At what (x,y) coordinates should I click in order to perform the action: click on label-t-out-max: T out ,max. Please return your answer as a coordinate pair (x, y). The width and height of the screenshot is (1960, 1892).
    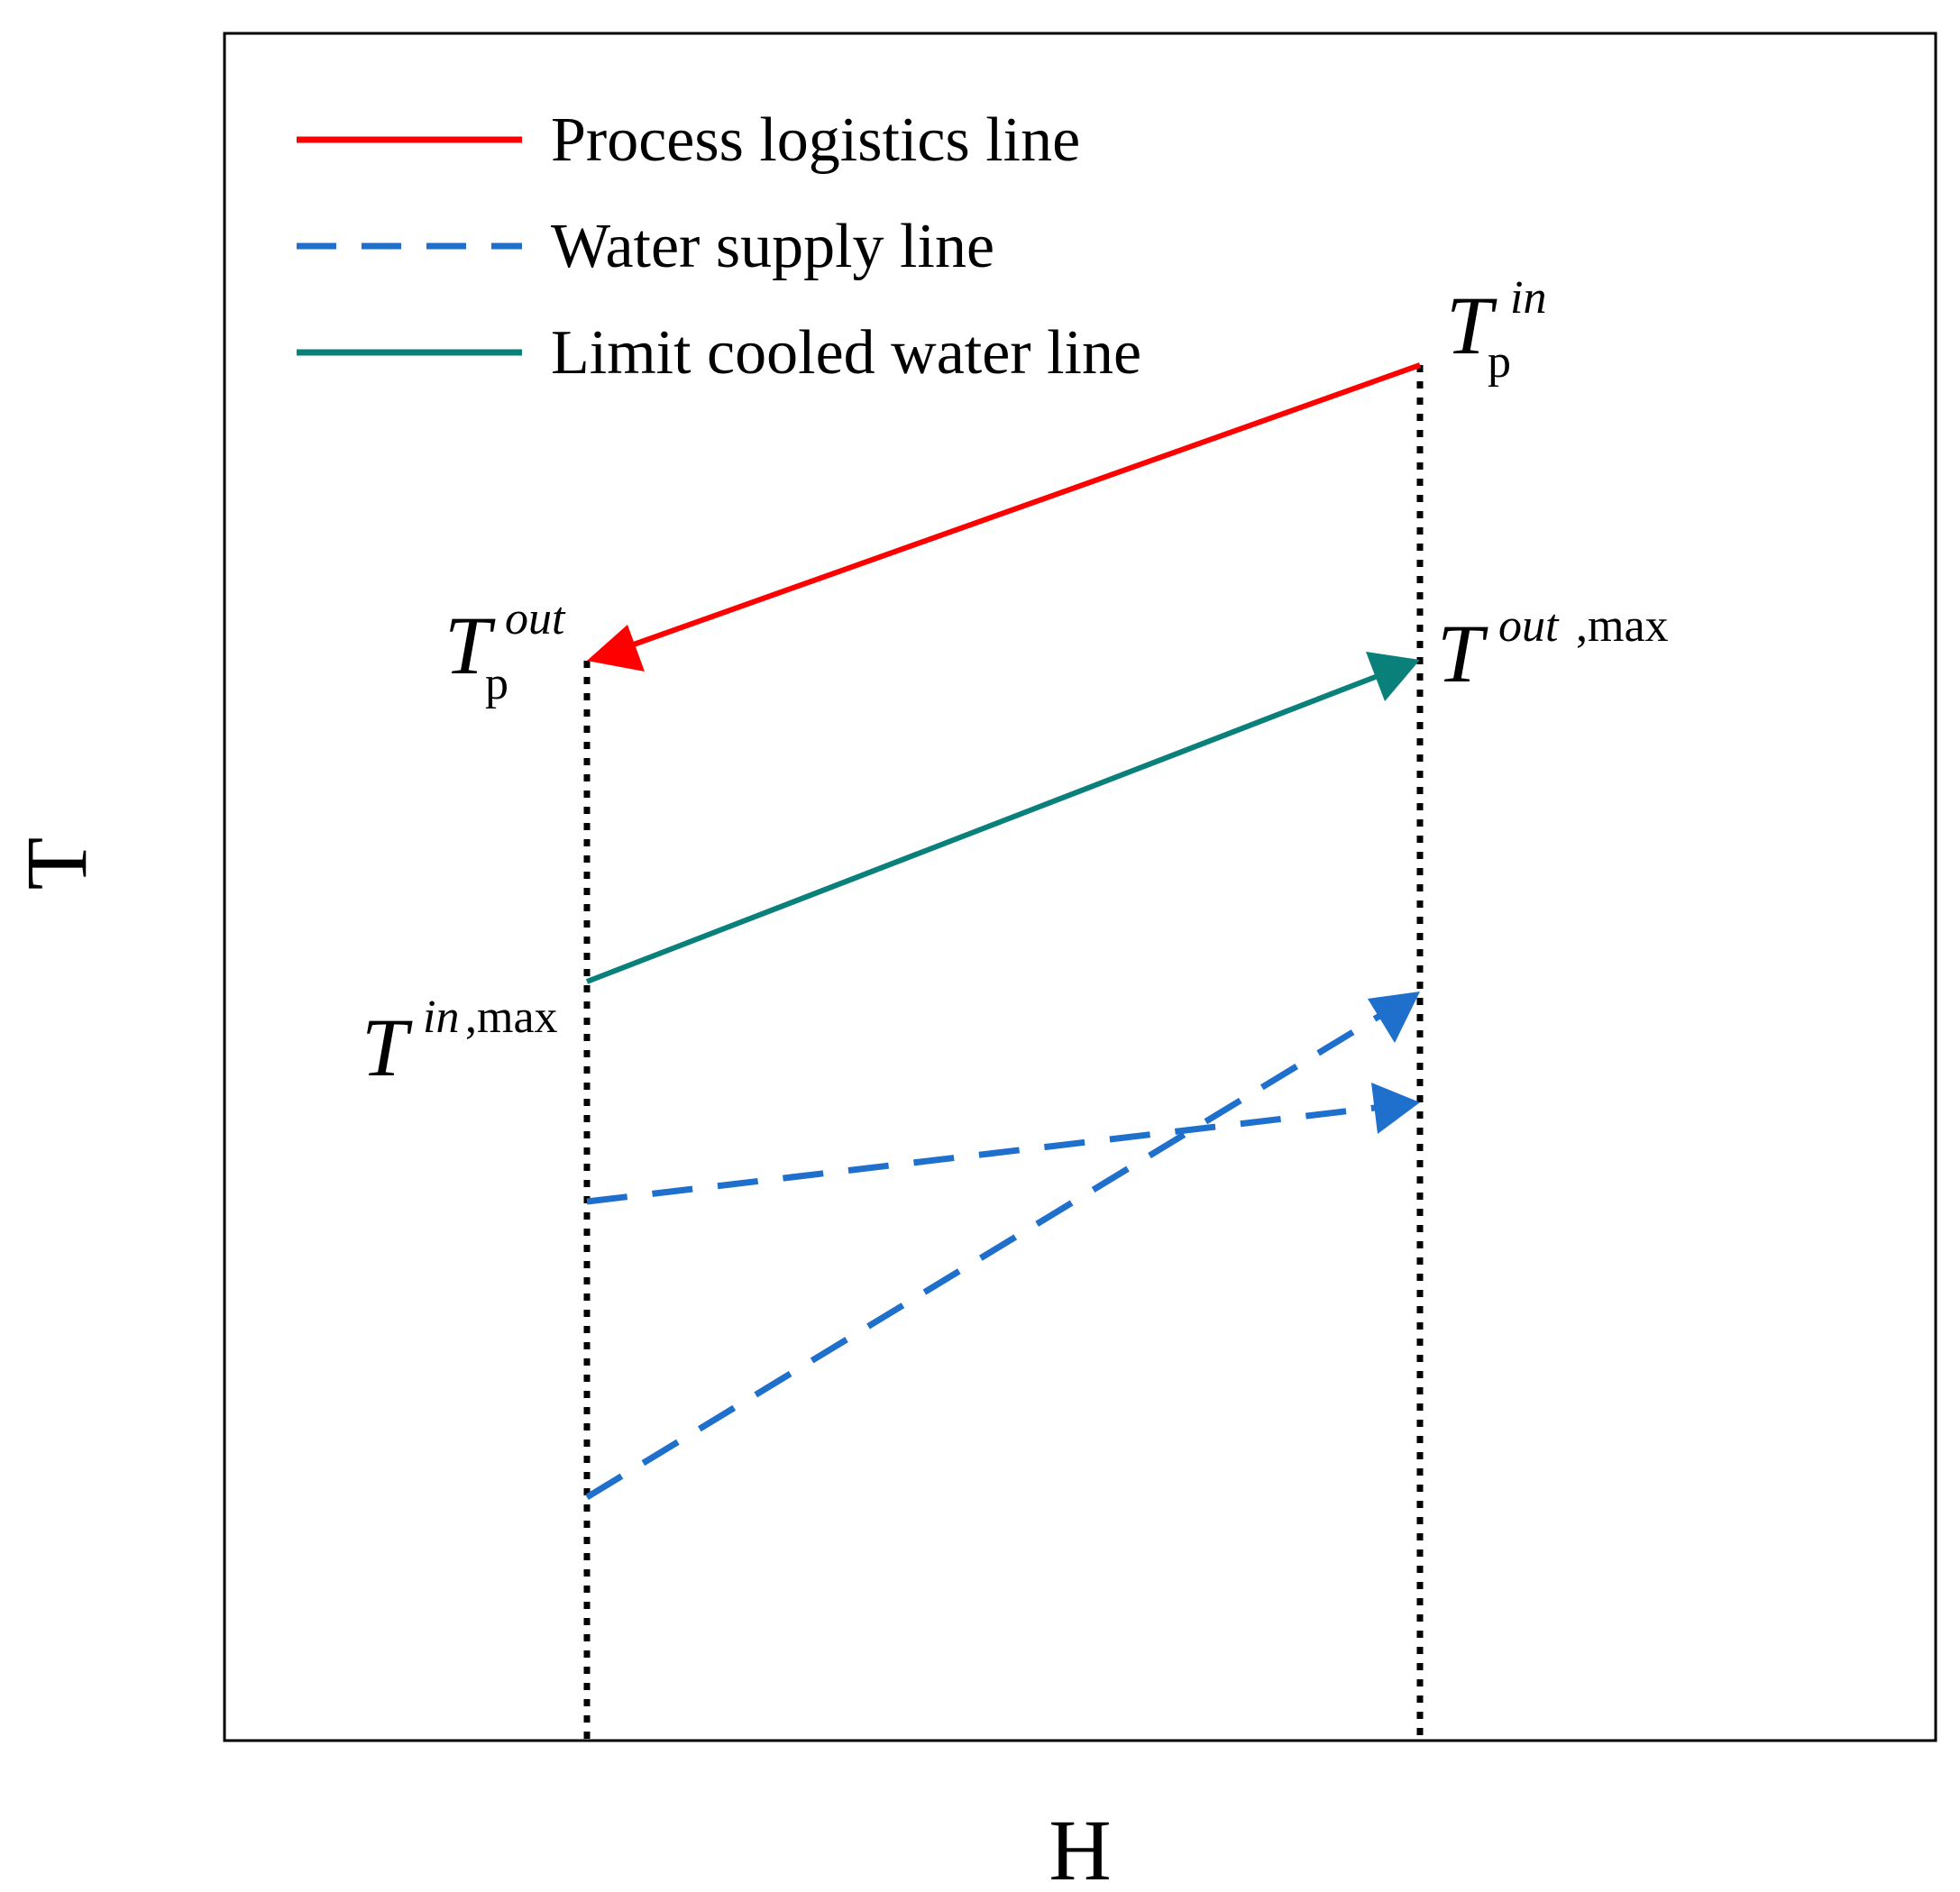
    Looking at the image, I should click on (1553, 650).